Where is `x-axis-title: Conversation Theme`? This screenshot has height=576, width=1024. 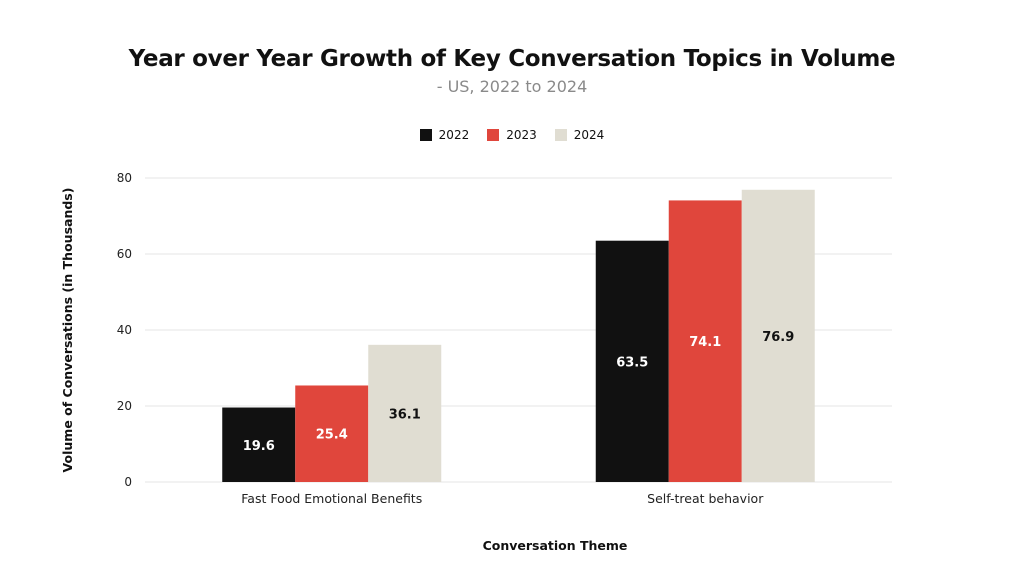
x-axis-title: Conversation Theme is located at coordinates (555, 545).